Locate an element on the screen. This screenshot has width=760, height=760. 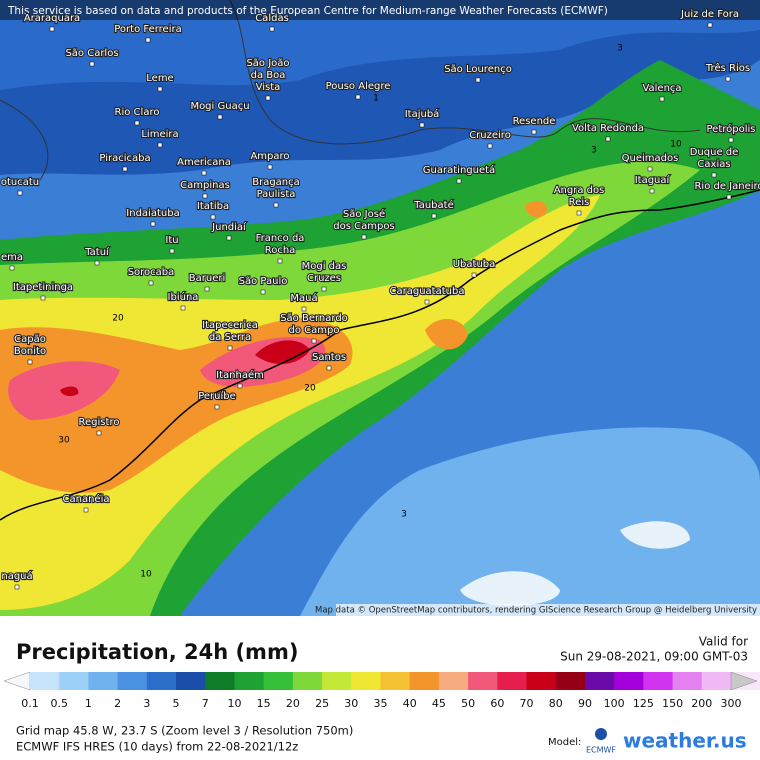
city-label: Cruzeiro is located at coordinates (490, 135).